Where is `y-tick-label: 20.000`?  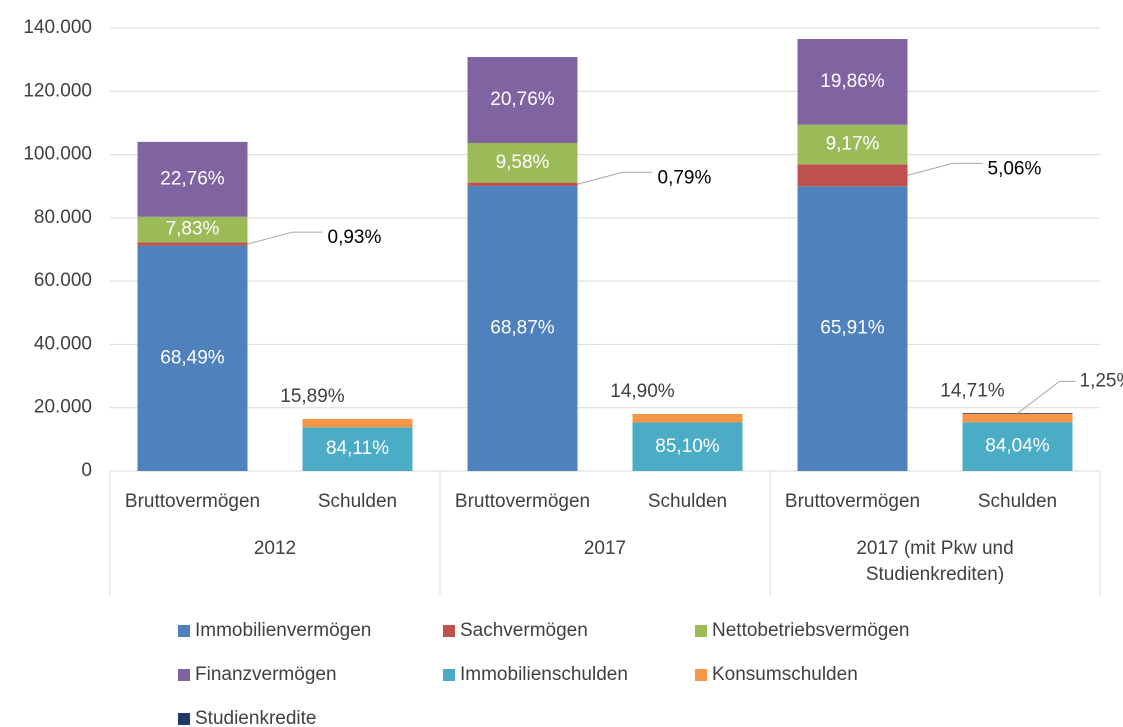
y-tick-label: 20.000 is located at coordinates (63, 407).